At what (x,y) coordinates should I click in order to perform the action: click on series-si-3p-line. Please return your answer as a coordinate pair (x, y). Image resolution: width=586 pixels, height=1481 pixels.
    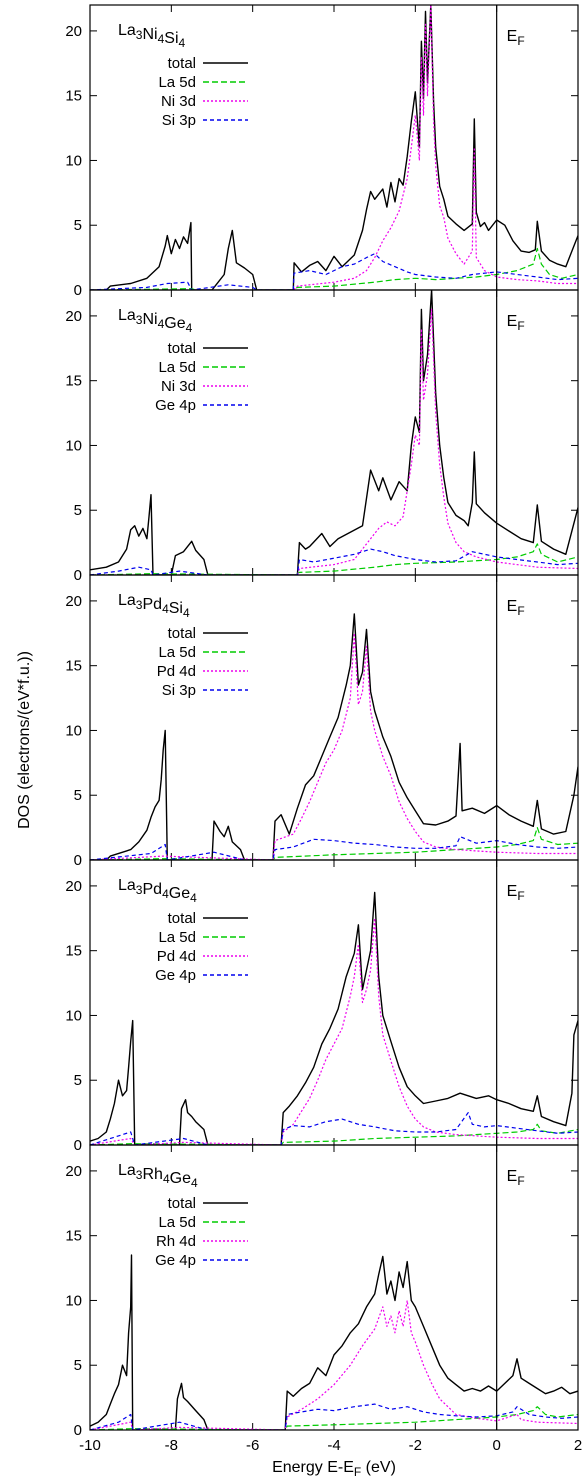
    Looking at the image, I should click on (334, 848).